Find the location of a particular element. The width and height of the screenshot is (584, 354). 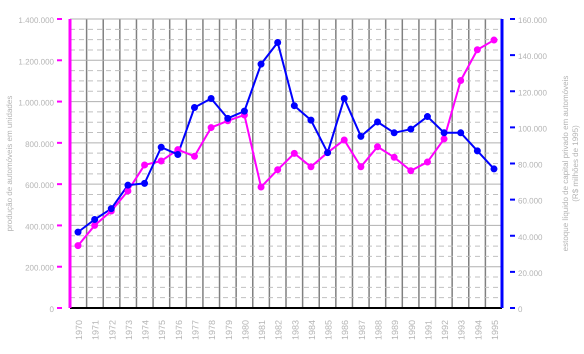

x-tick-label: 1988 is located at coordinates (379, 330).